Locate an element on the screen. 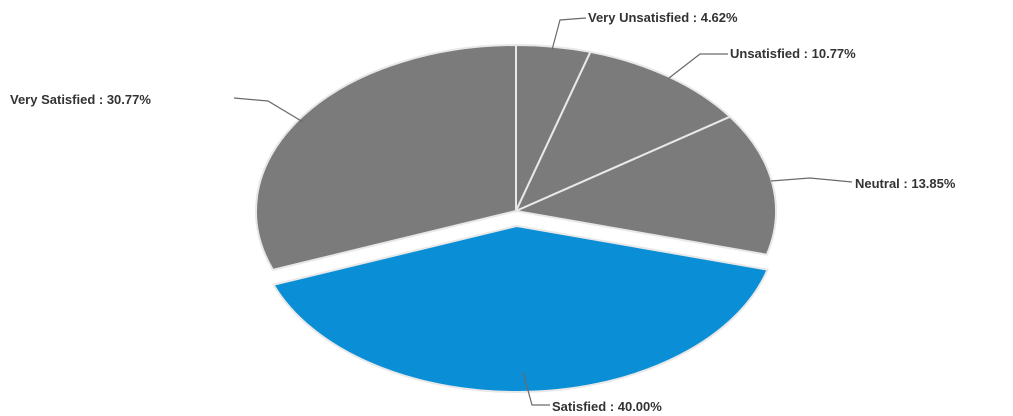 The height and width of the screenshot is (416, 1013). slice-label-very-unsatisfied: Very Unsatisfied : 4.62% is located at coordinates (663, 17).